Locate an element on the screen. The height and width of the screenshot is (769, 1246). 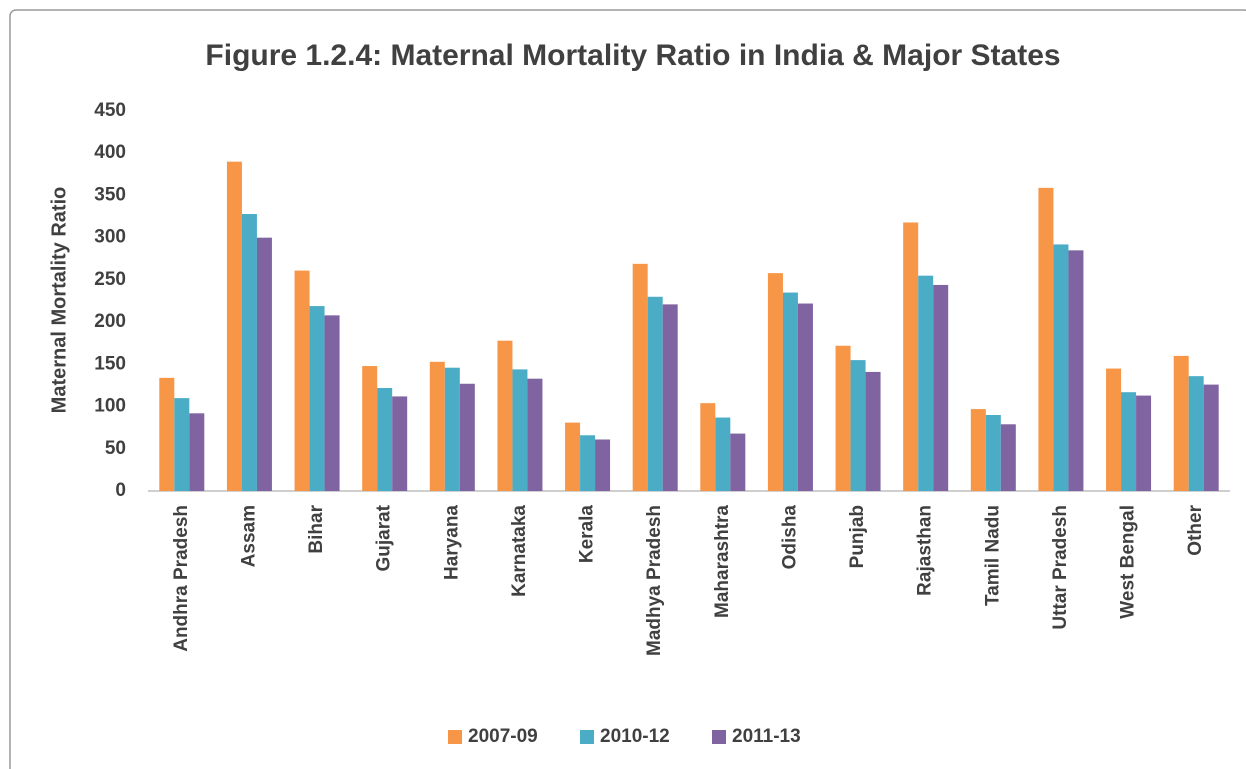
x-tick-label: Punjab is located at coordinates (857, 536).